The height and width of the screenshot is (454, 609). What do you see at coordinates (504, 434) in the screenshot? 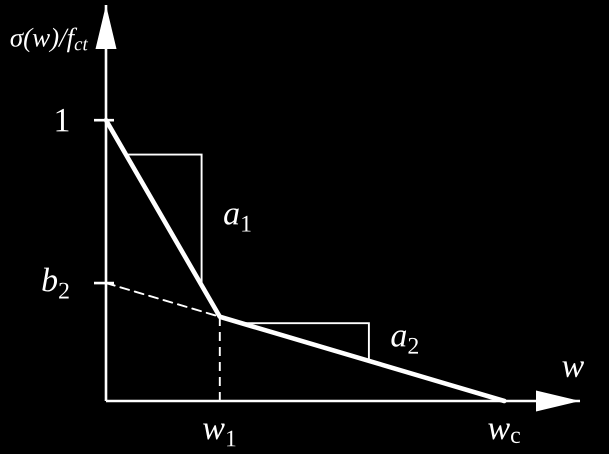
I see `x-tick-label: w$_{c}$` at bounding box center [504, 434].